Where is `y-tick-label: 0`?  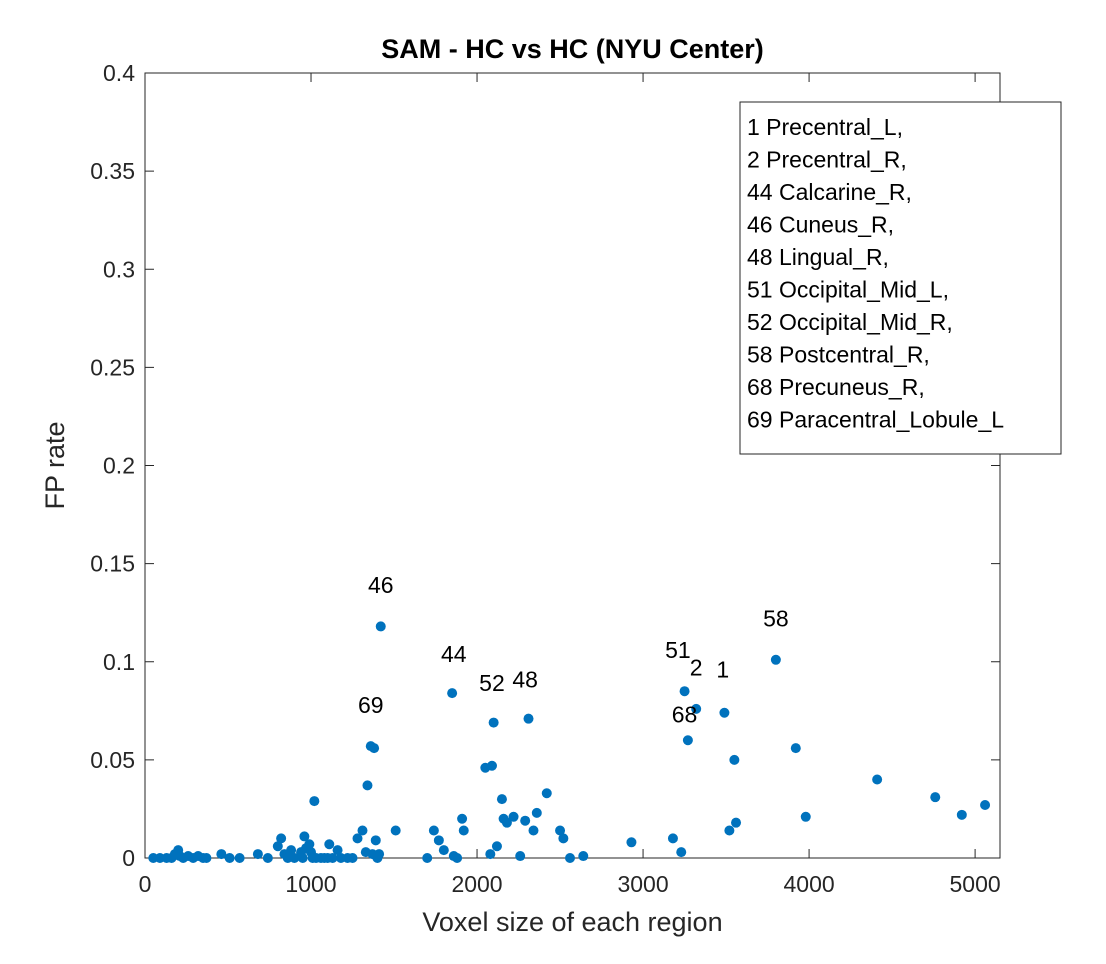
y-tick-label: 0 is located at coordinates (128, 858).